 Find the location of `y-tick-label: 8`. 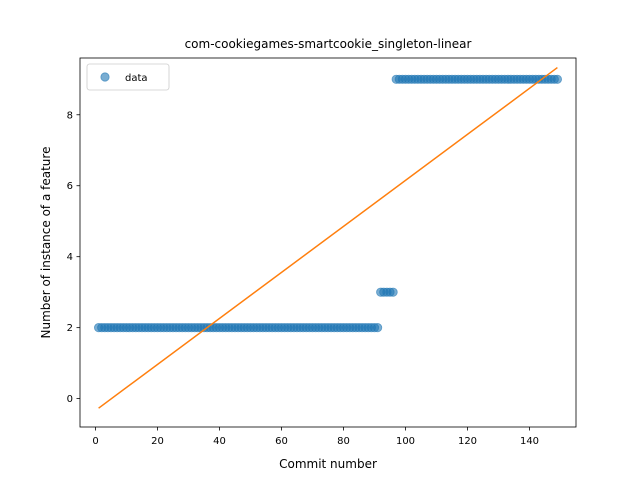

y-tick-label: 8 is located at coordinates (70, 115).